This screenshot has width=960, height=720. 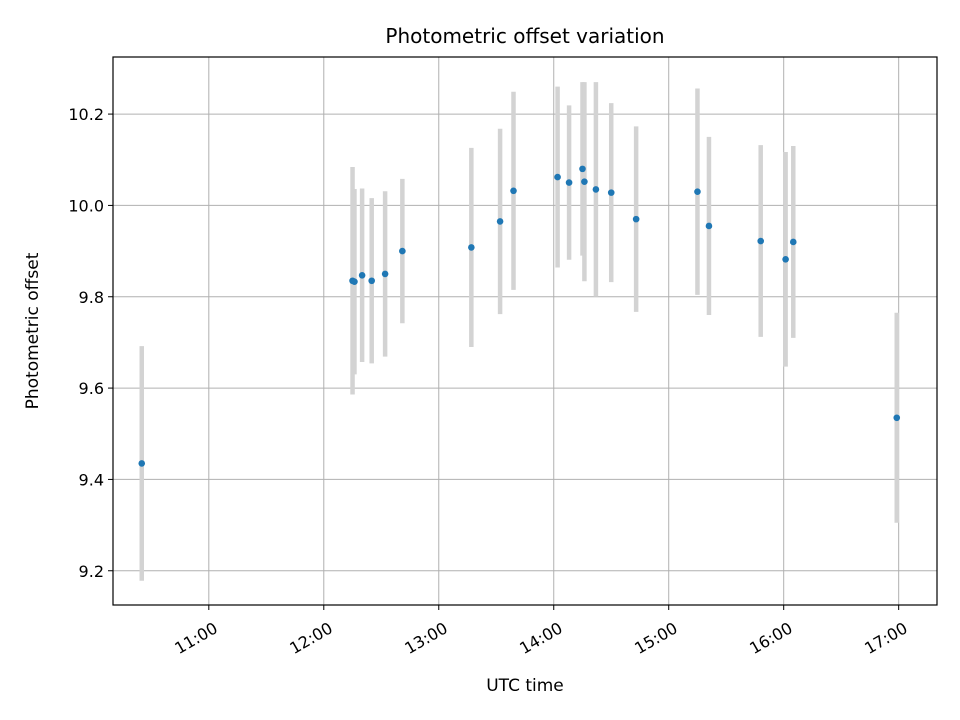 What do you see at coordinates (885, 638) in the screenshot?
I see `x-tick-label: 17:00` at bounding box center [885, 638].